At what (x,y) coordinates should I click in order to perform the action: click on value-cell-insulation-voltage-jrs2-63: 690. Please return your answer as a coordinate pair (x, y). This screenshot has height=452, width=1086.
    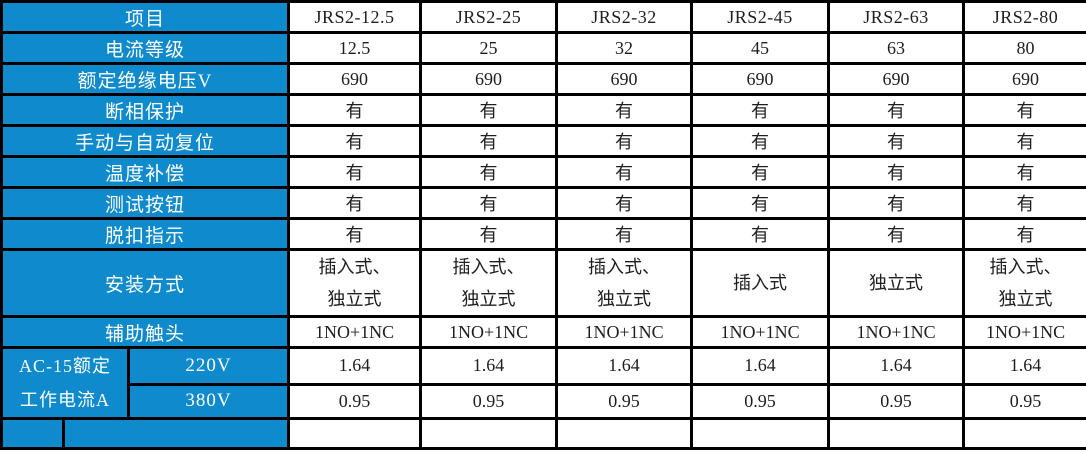
    Looking at the image, I should click on (896, 79).